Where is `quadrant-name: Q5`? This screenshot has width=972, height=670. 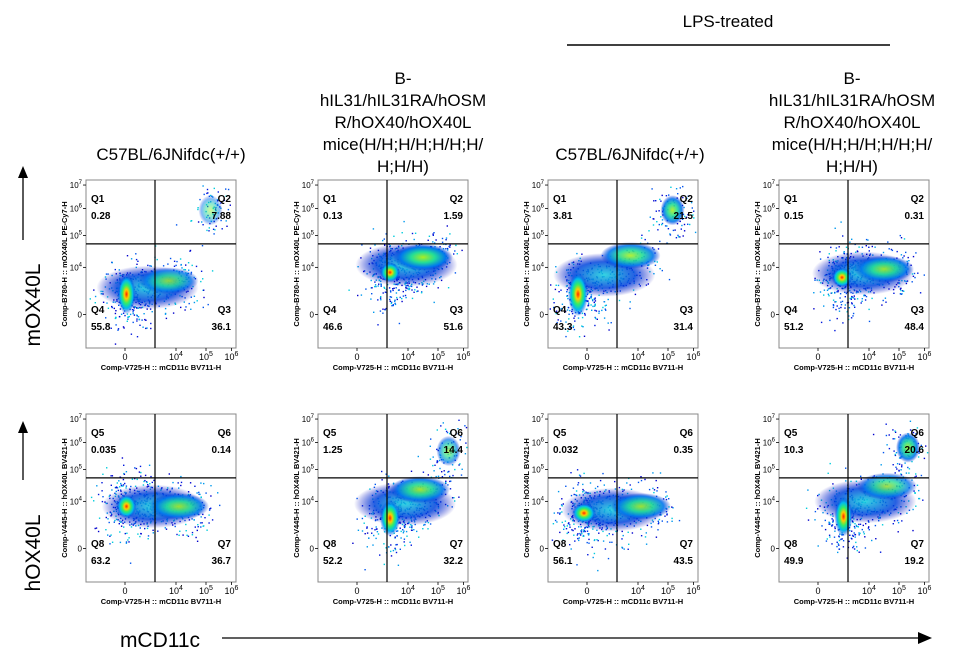 quadrant-name: Q5 is located at coordinates (791, 433).